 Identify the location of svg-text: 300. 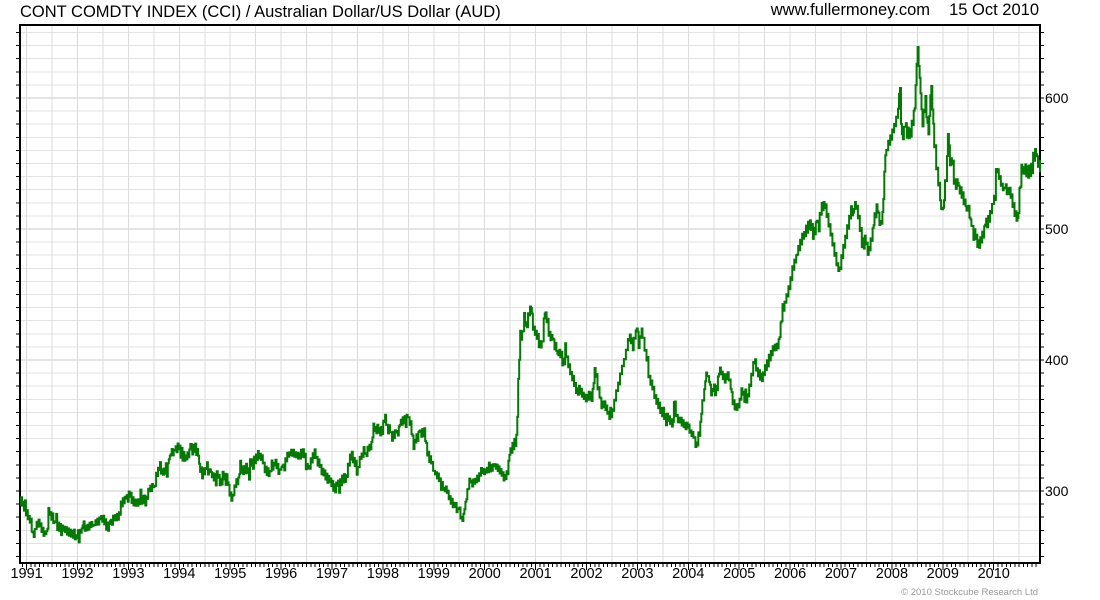
(1057, 491).